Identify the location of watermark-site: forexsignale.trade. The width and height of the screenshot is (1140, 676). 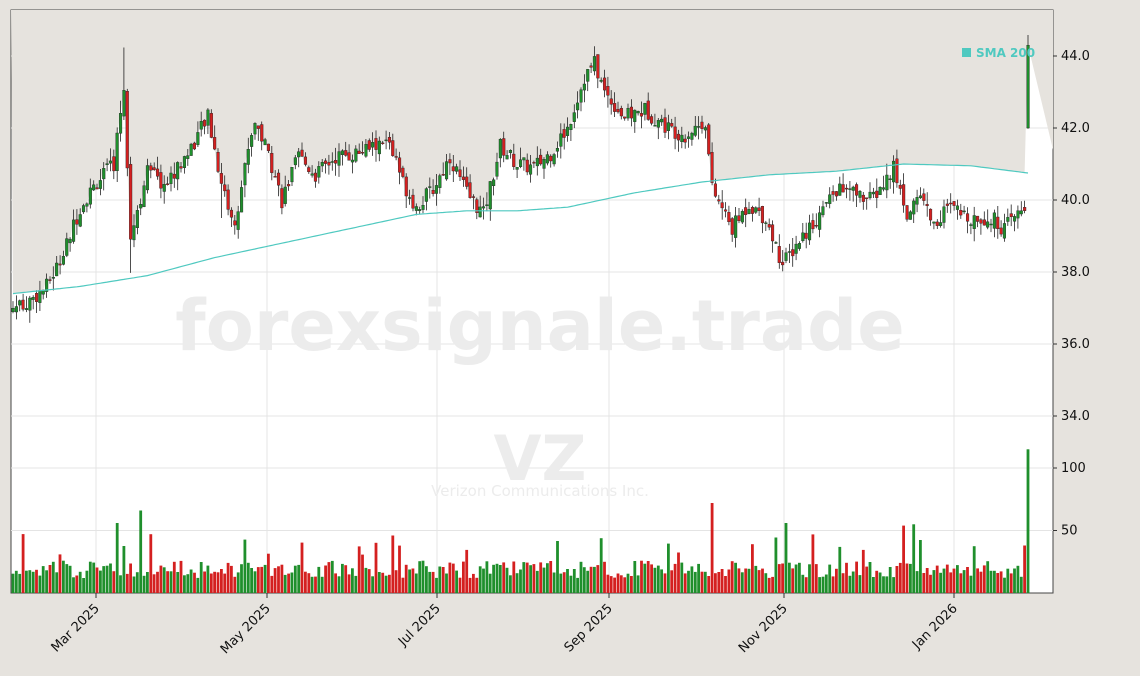
(539, 326).